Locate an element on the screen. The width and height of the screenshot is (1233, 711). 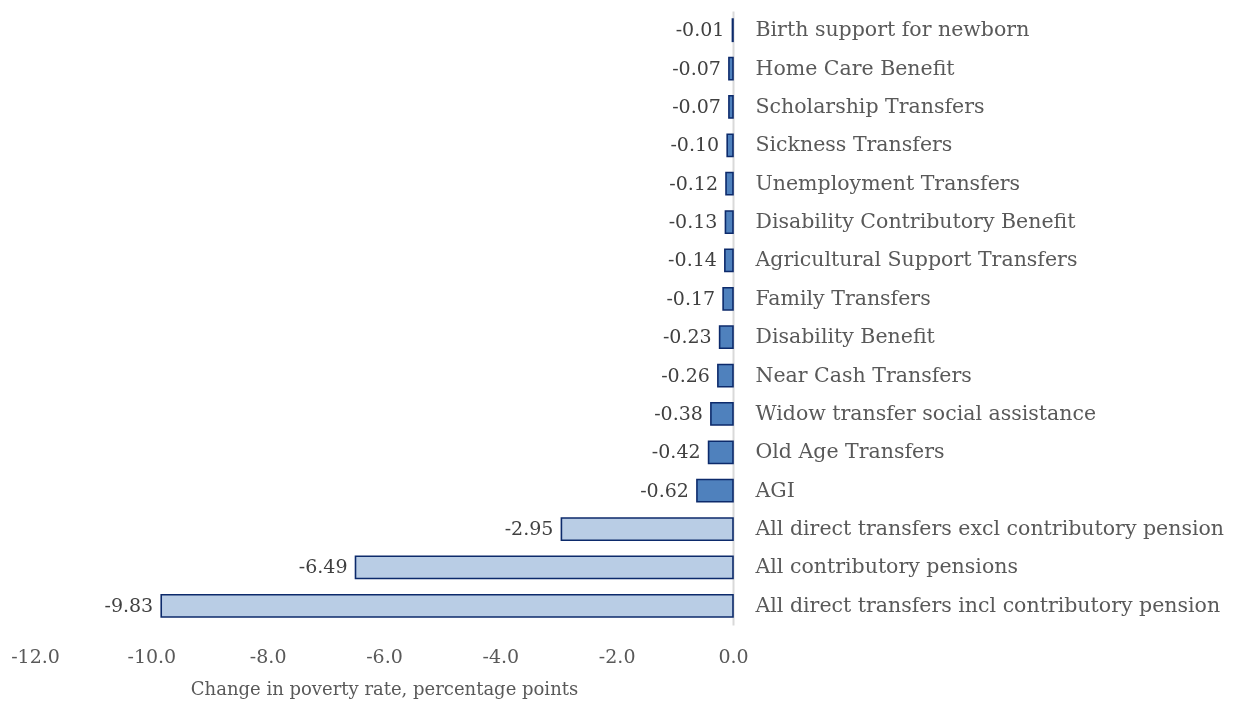
data-label: -0.13 is located at coordinates (693, 221).